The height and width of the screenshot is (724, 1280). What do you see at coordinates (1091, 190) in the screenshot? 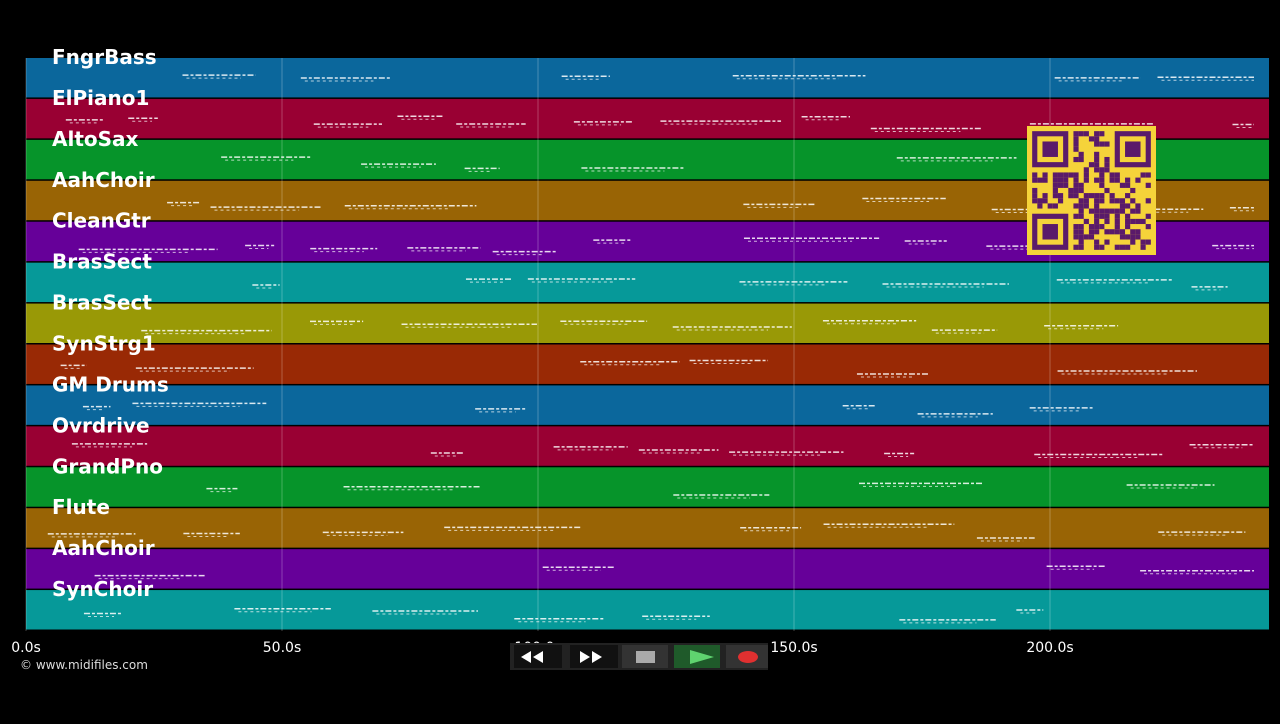
I see `qr-code` at bounding box center [1091, 190].